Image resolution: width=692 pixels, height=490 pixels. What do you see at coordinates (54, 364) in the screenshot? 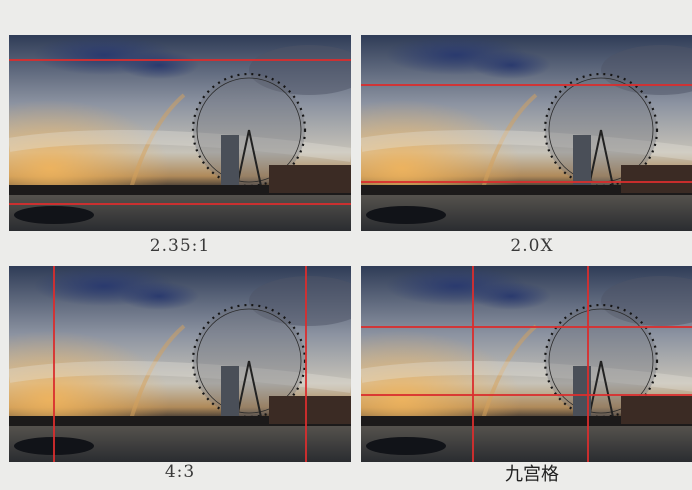
I see `guide-line-left` at bounding box center [54, 364].